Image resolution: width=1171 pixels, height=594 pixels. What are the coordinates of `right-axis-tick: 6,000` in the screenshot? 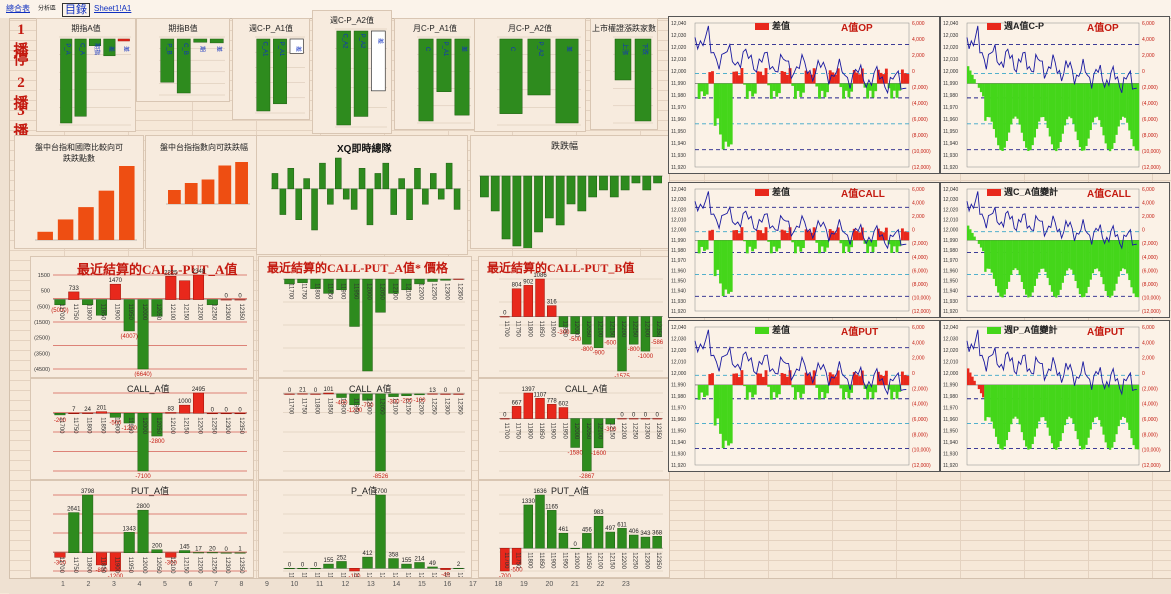 It's located at (918, 328).